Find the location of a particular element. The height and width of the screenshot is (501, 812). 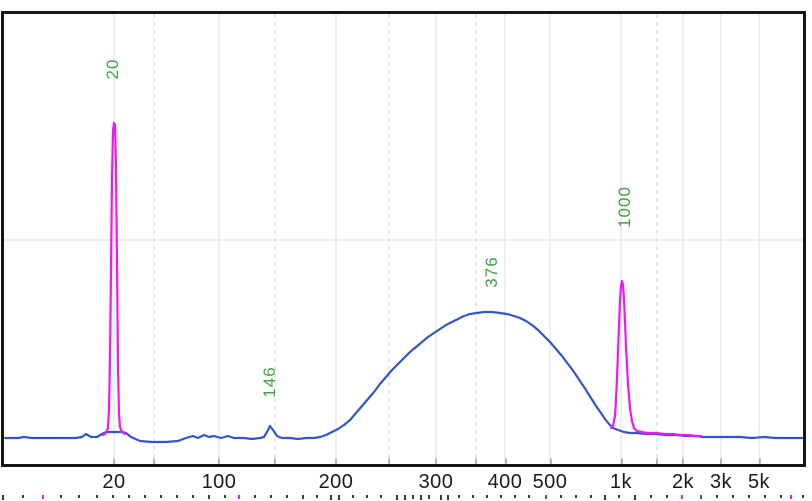

x-tick-label: 3k is located at coordinates (721, 482).